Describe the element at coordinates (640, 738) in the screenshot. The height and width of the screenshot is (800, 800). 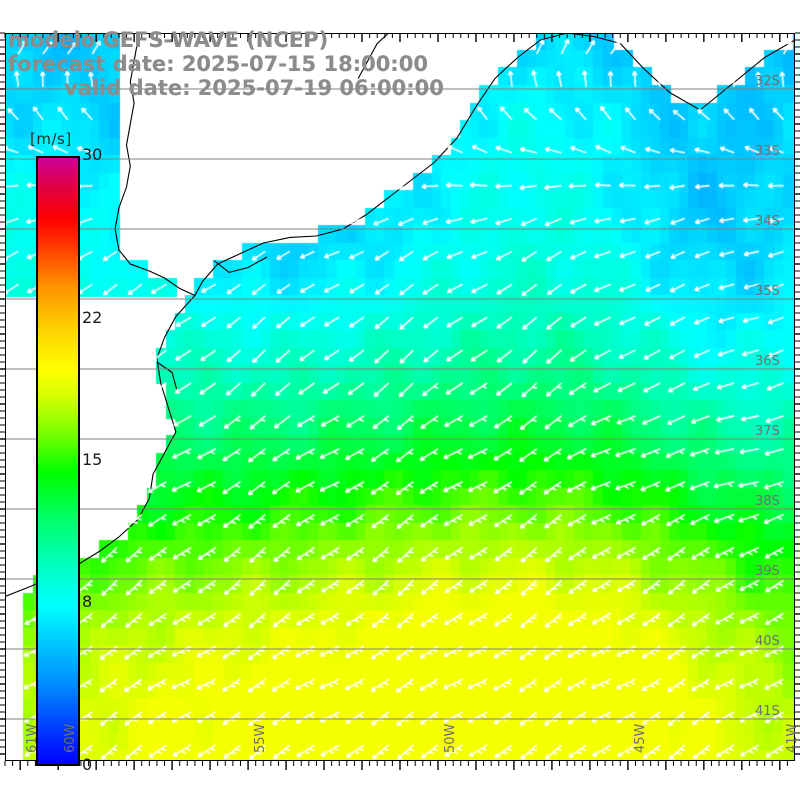
I see `lon-tick-45W: 45W` at that location.